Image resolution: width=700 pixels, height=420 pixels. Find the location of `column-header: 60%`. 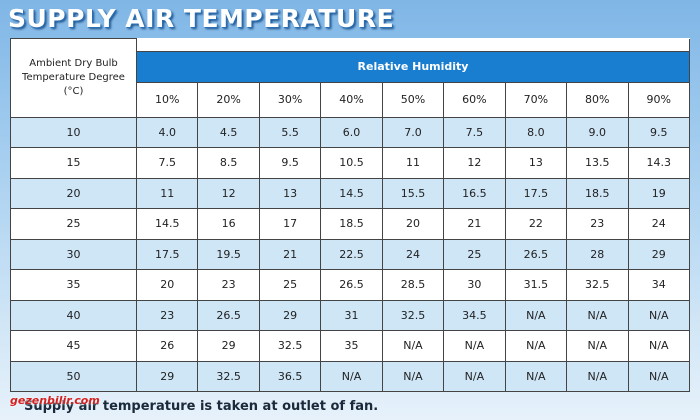

column-header: 60% is located at coordinates (474, 99).